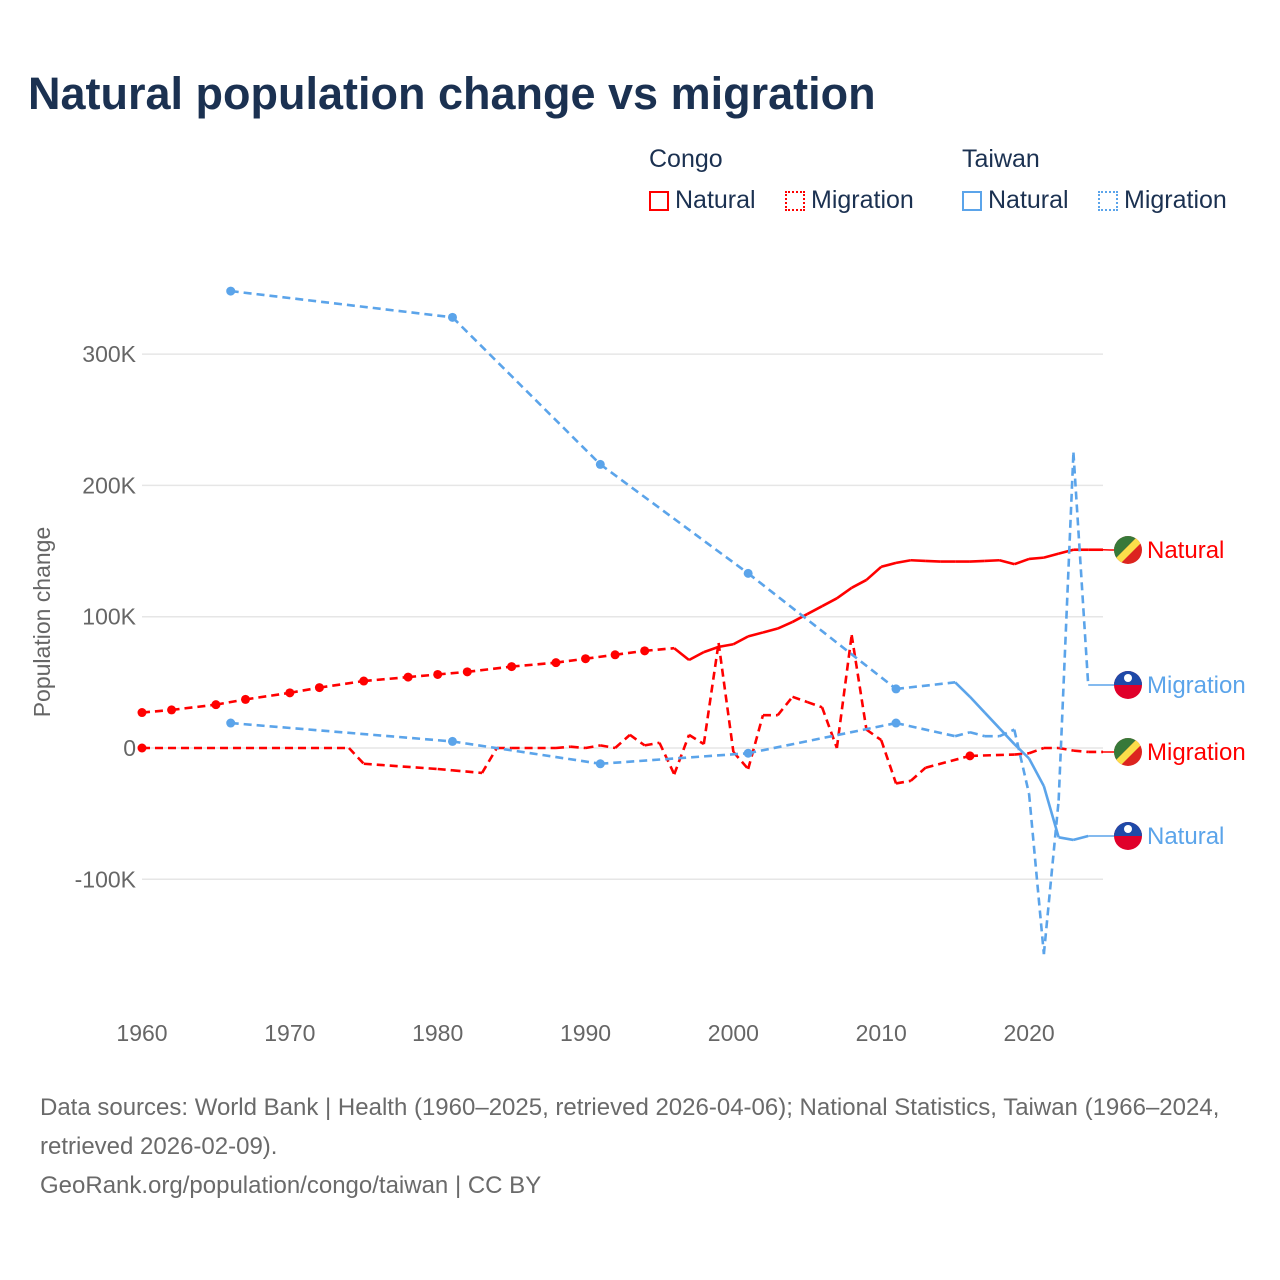 The image size is (1280, 1280). I want to click on legend-group-title: Taiwan, so click(1001, 159).